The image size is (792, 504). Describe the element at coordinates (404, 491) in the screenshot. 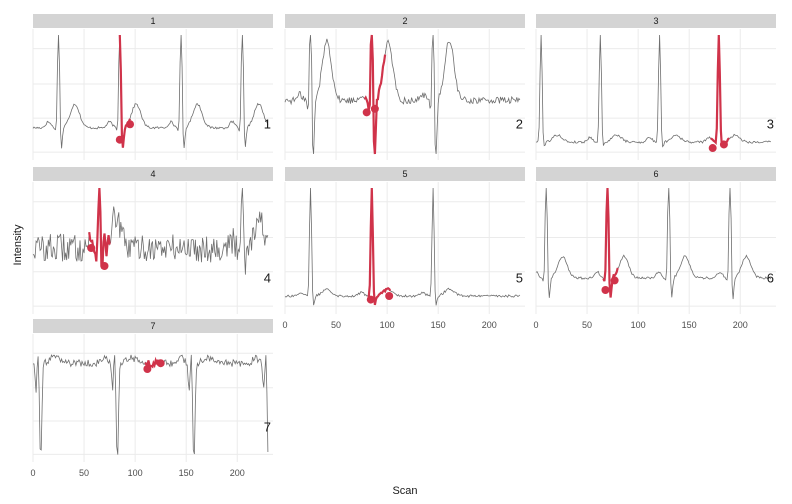

I see `x-axis-title: Scan` at that location.